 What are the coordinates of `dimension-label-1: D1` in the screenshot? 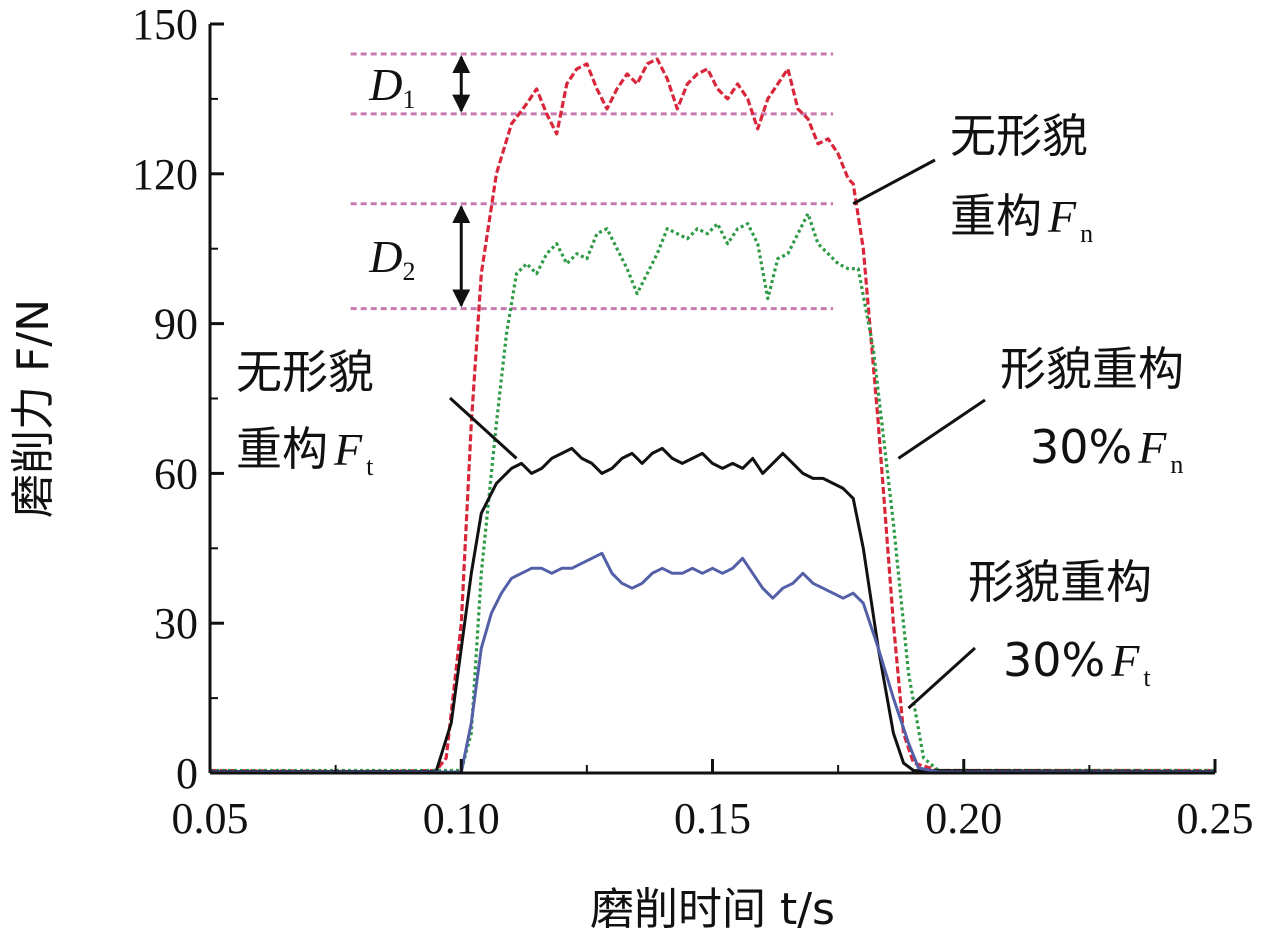 It's located at (391, 86).